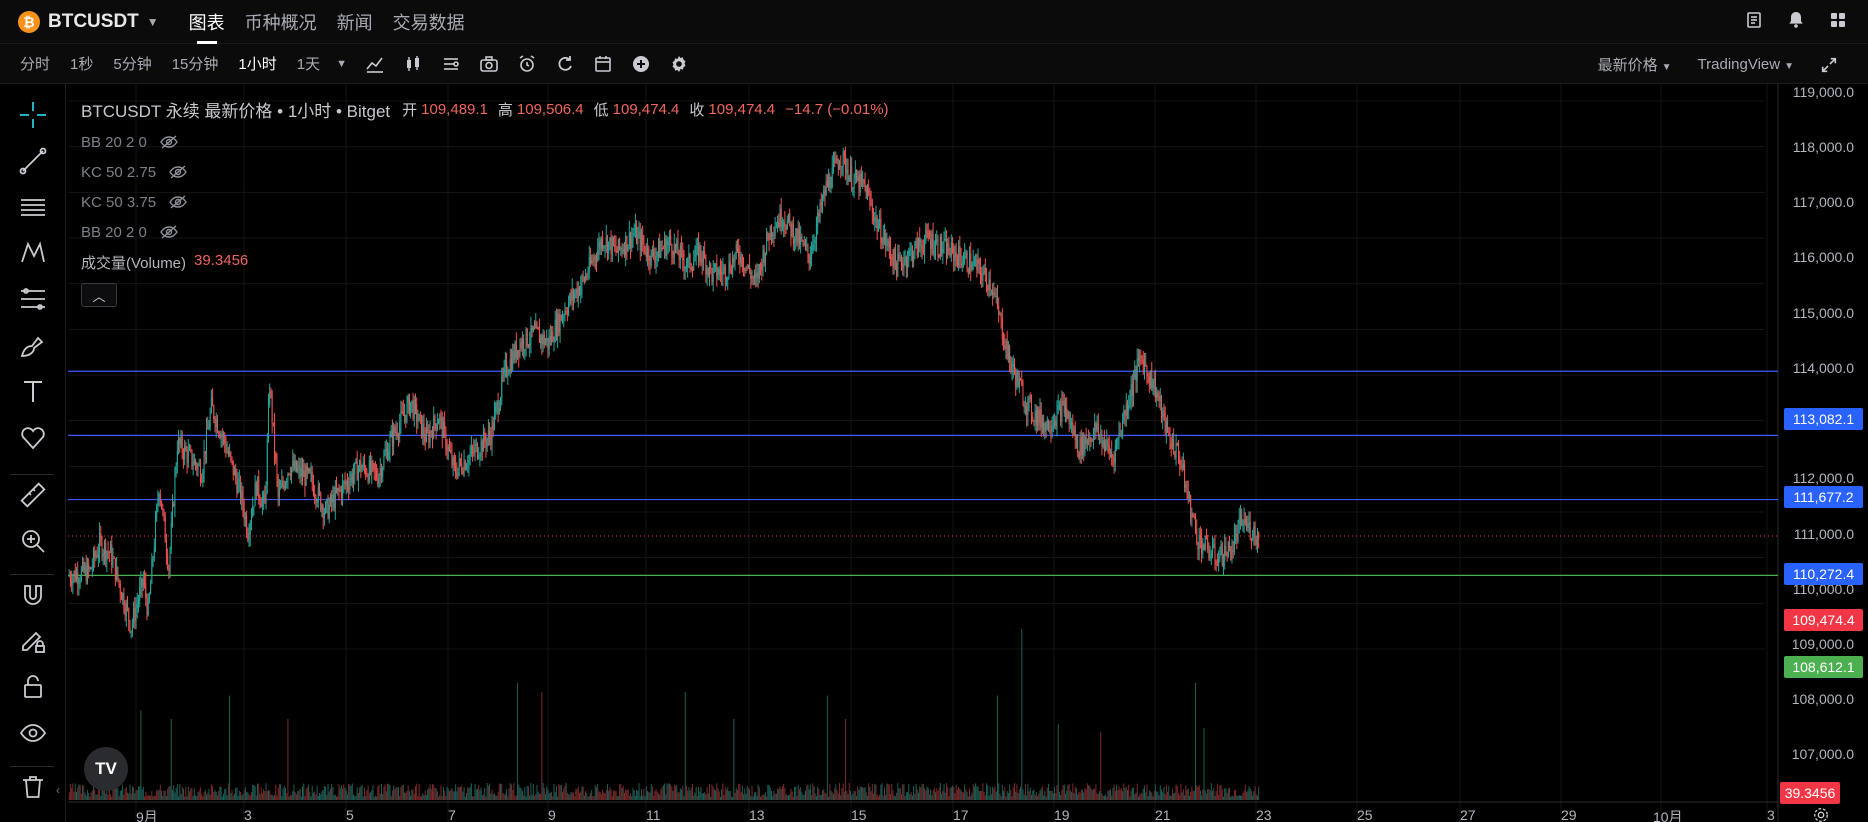 The width and height of the screenshot is (1868, 822). I want to click on axis-settings-gear-icon, so click(1821, 814).